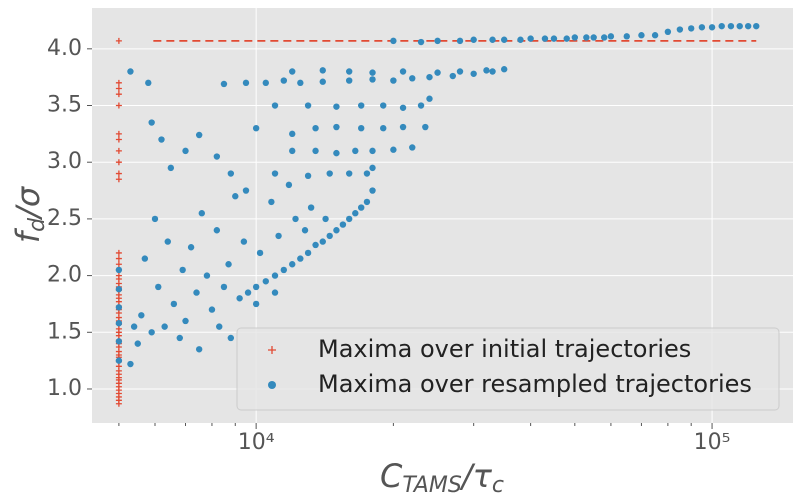  I want to click on label-part: /τ, so click(476, 476).